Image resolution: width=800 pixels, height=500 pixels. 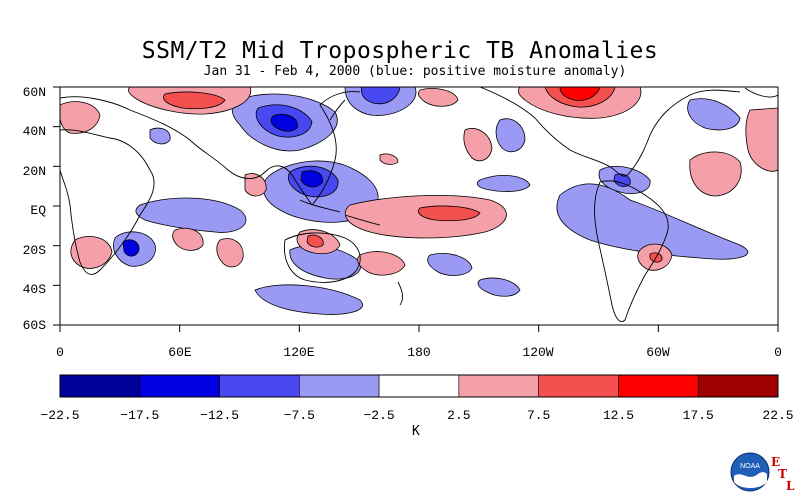 I want to click on colorbar-tick-label: −17.5, so click(x=139, y=415).